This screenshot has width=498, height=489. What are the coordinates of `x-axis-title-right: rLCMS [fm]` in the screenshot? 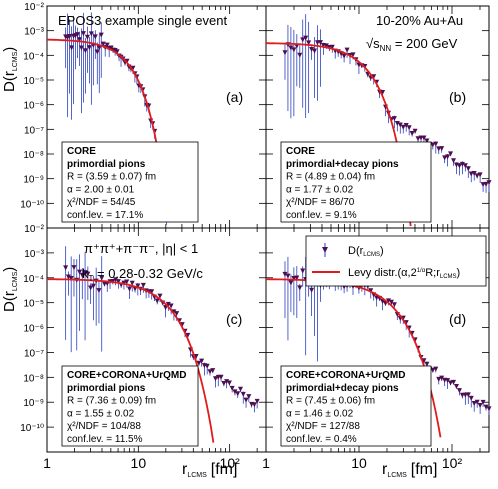 It's located at (409, 470).